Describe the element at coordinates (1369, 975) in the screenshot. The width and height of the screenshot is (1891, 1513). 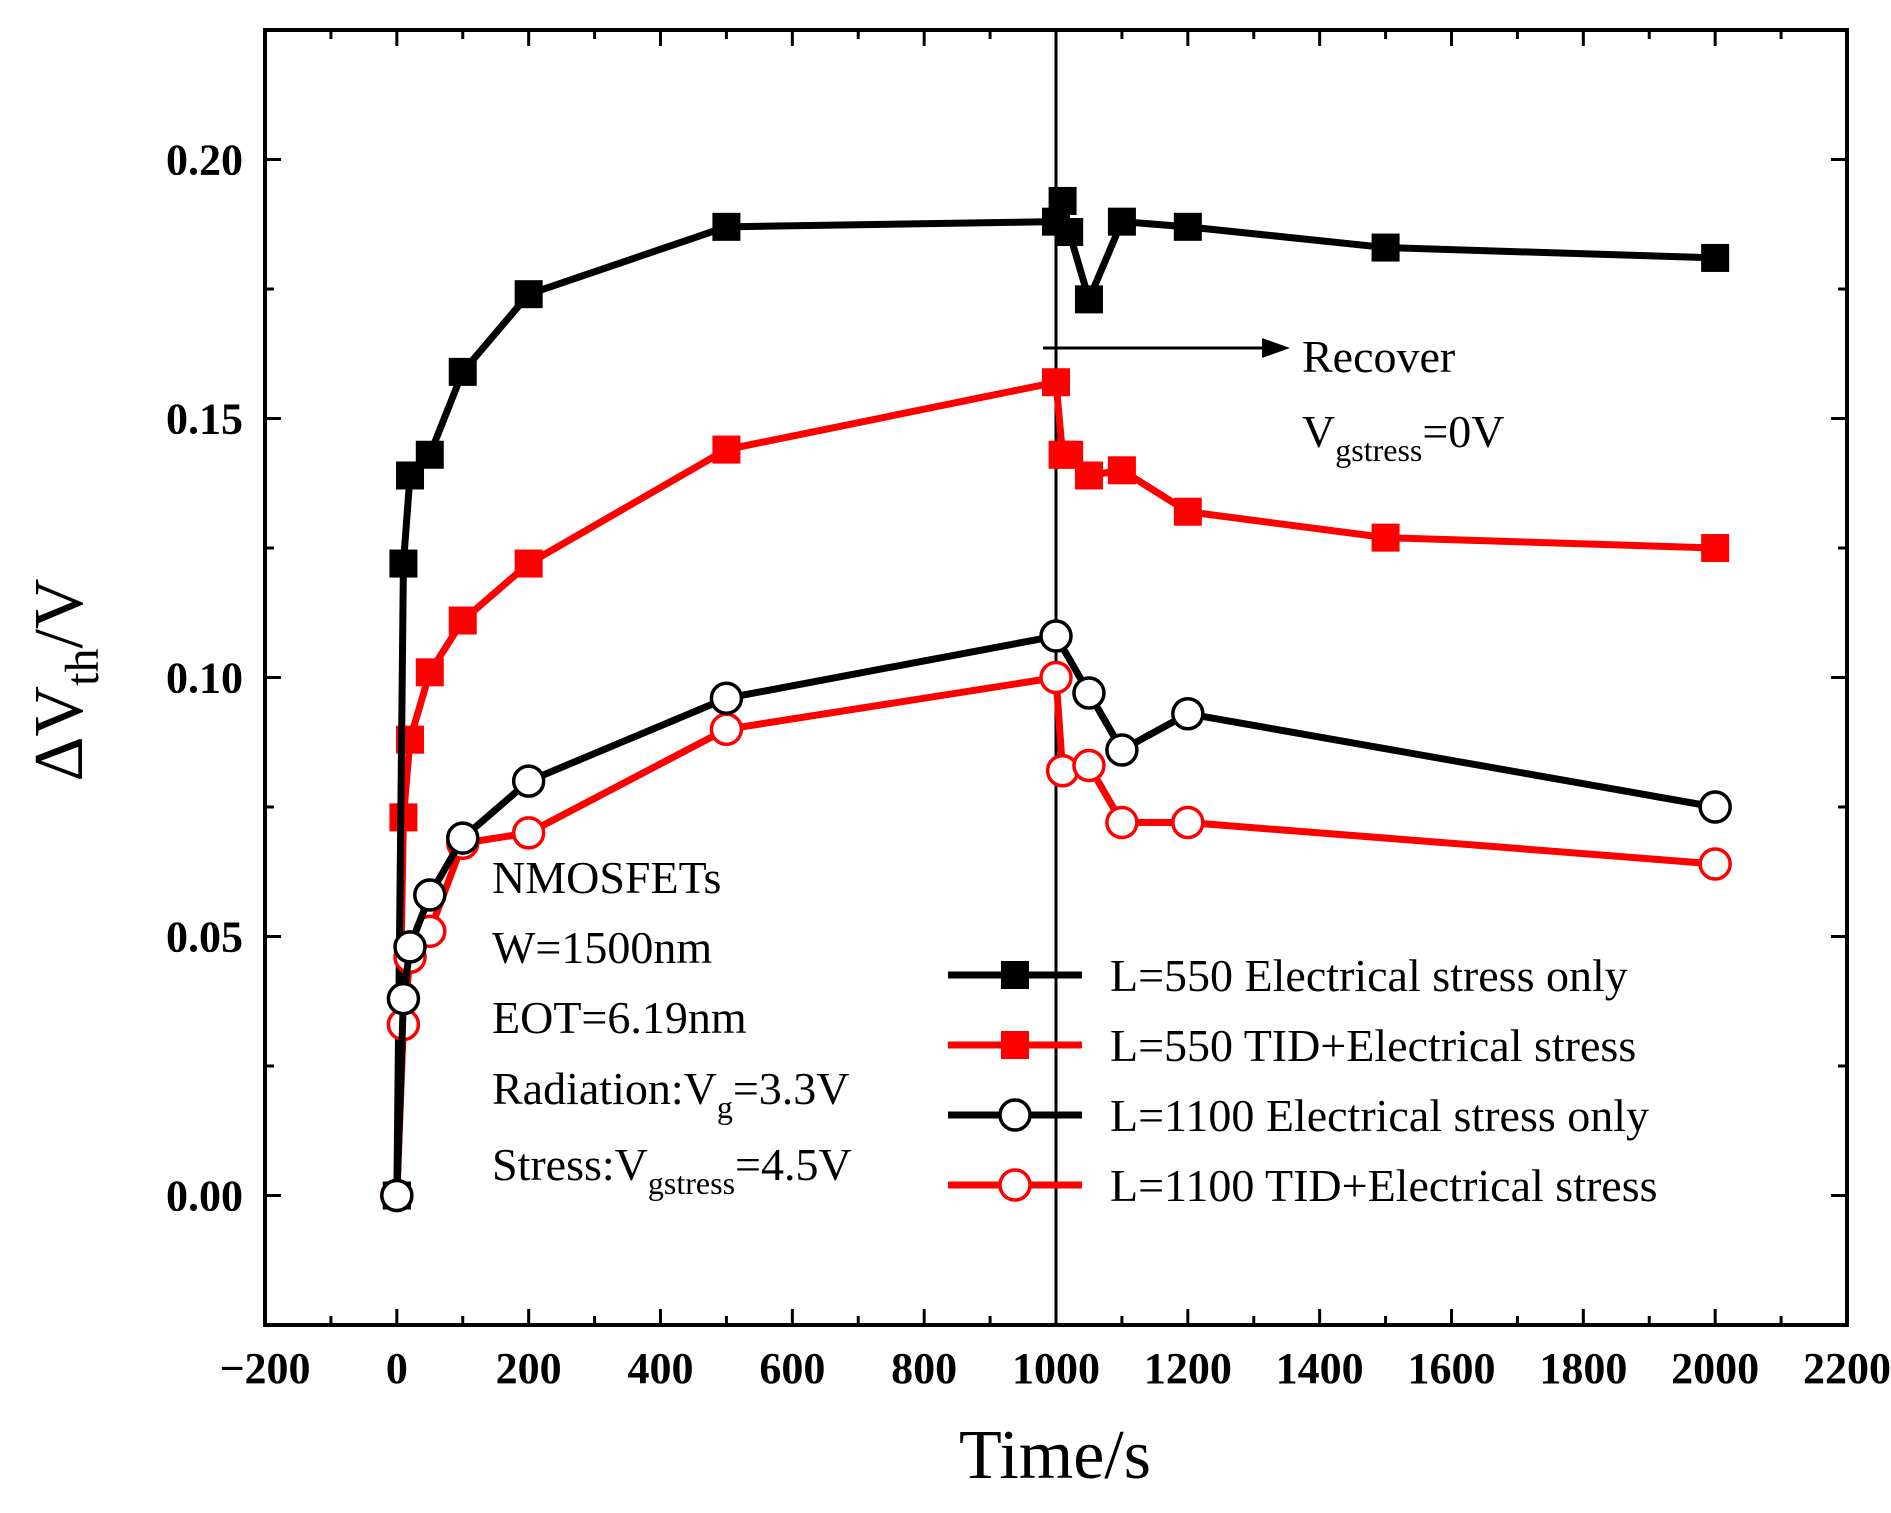
I see `legend-label: L=550 Electrical stress only` at that location.